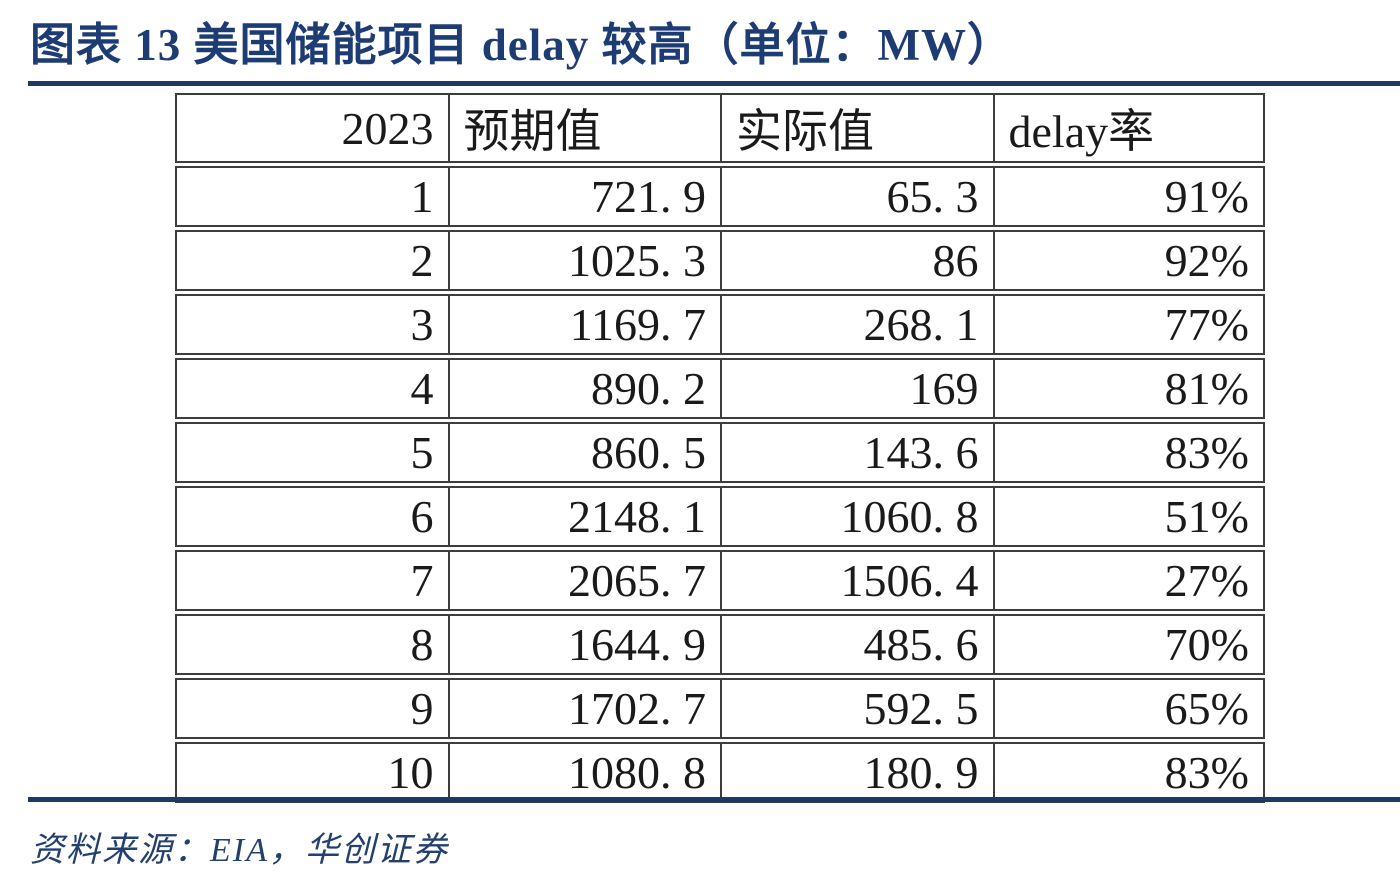 The image size is (1400, 889). What do you see at coordinates (311, 516) in the screenshot?
I see `cell-month: 6` at bounding box center [311, 516].